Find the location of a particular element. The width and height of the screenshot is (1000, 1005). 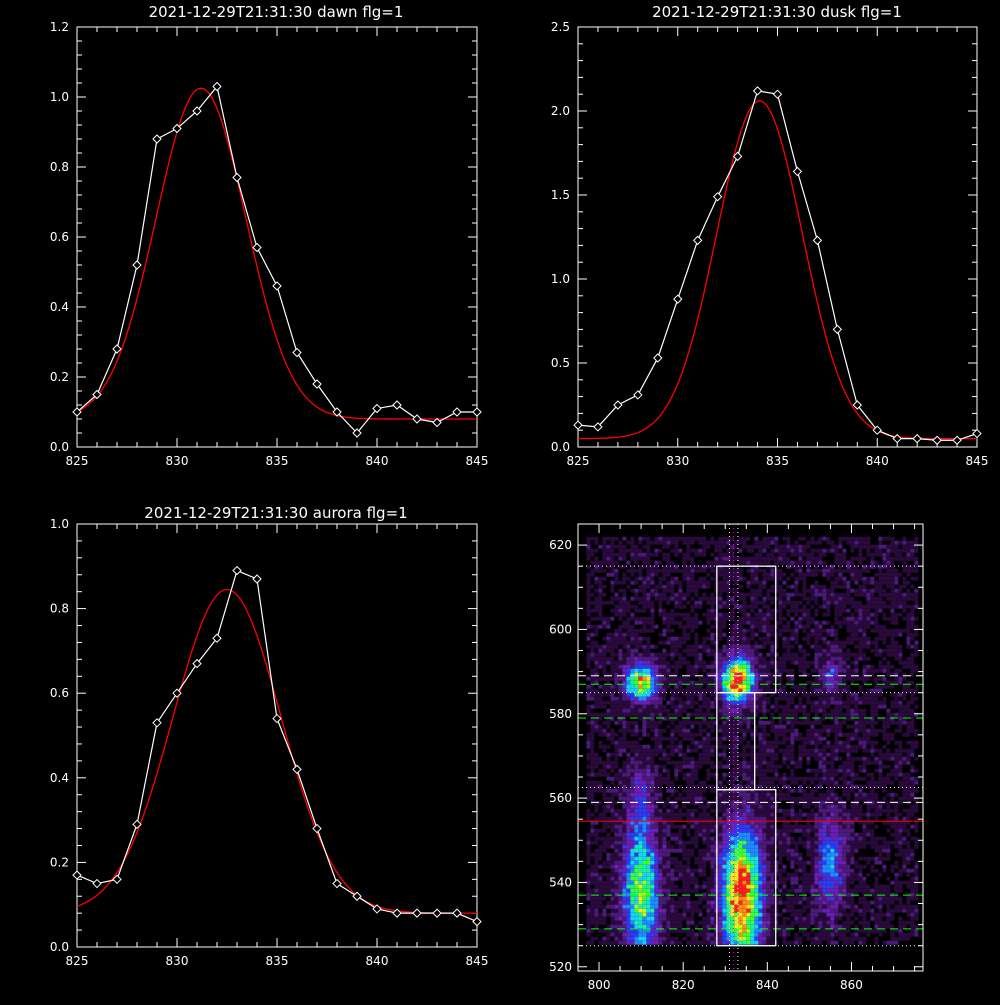

dawn-data-point is located at coordinates (277, 286).